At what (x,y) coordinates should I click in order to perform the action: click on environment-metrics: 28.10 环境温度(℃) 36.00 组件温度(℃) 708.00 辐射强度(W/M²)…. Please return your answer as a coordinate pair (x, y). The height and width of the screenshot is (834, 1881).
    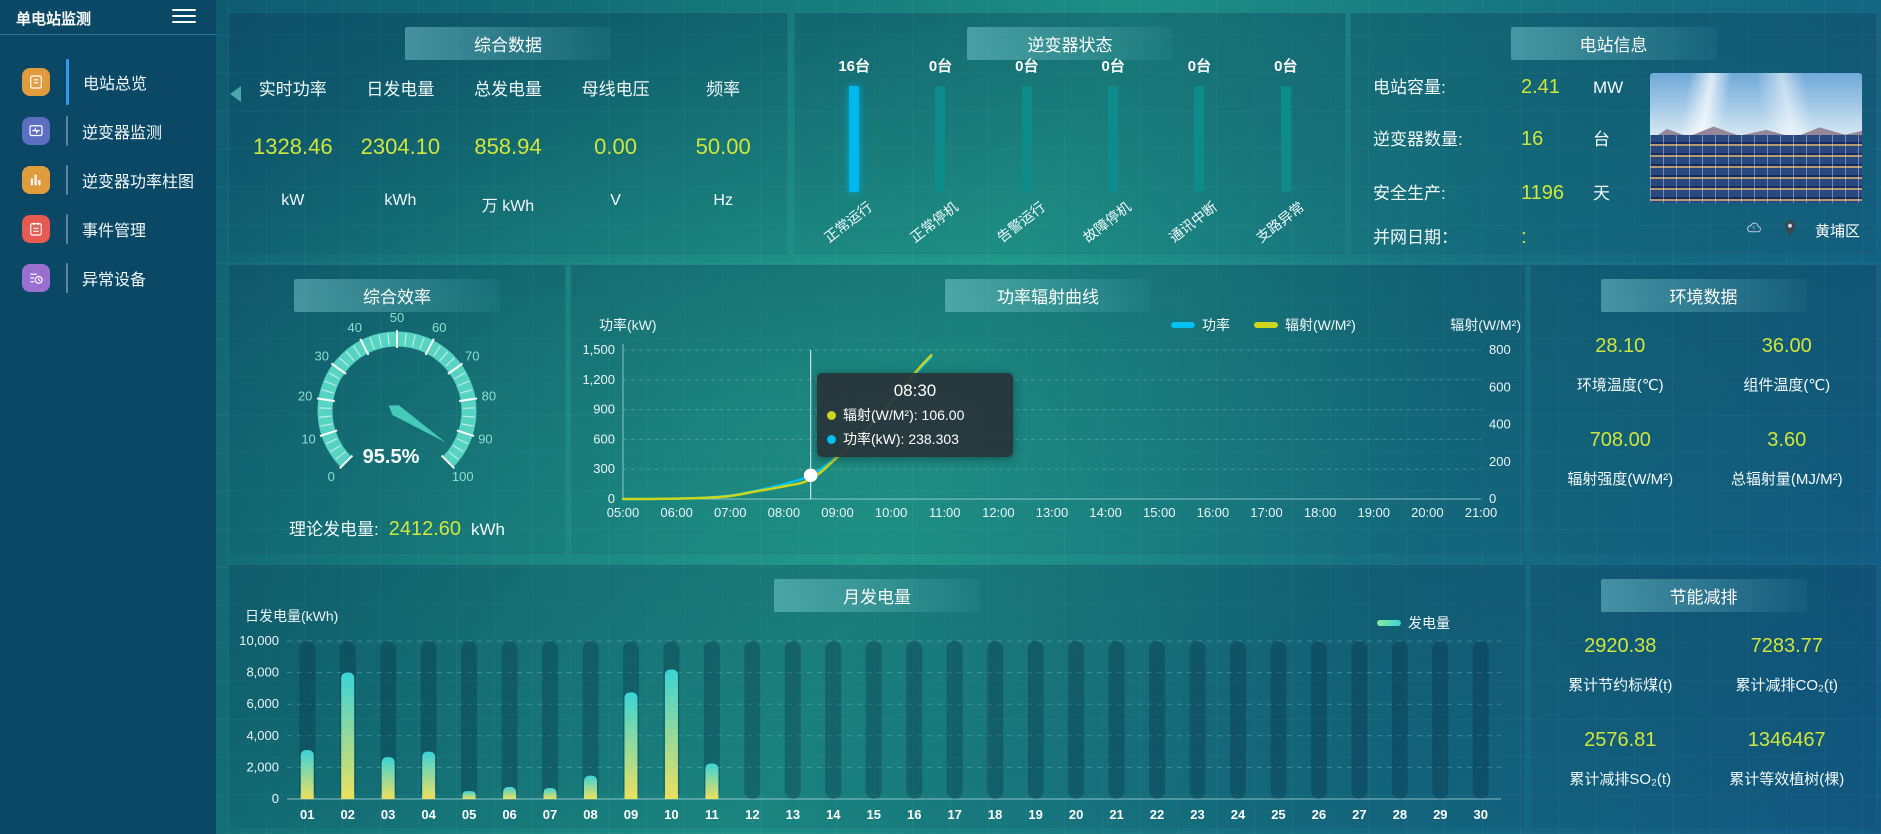
    Looking at the image, I should click on (1703, 412).